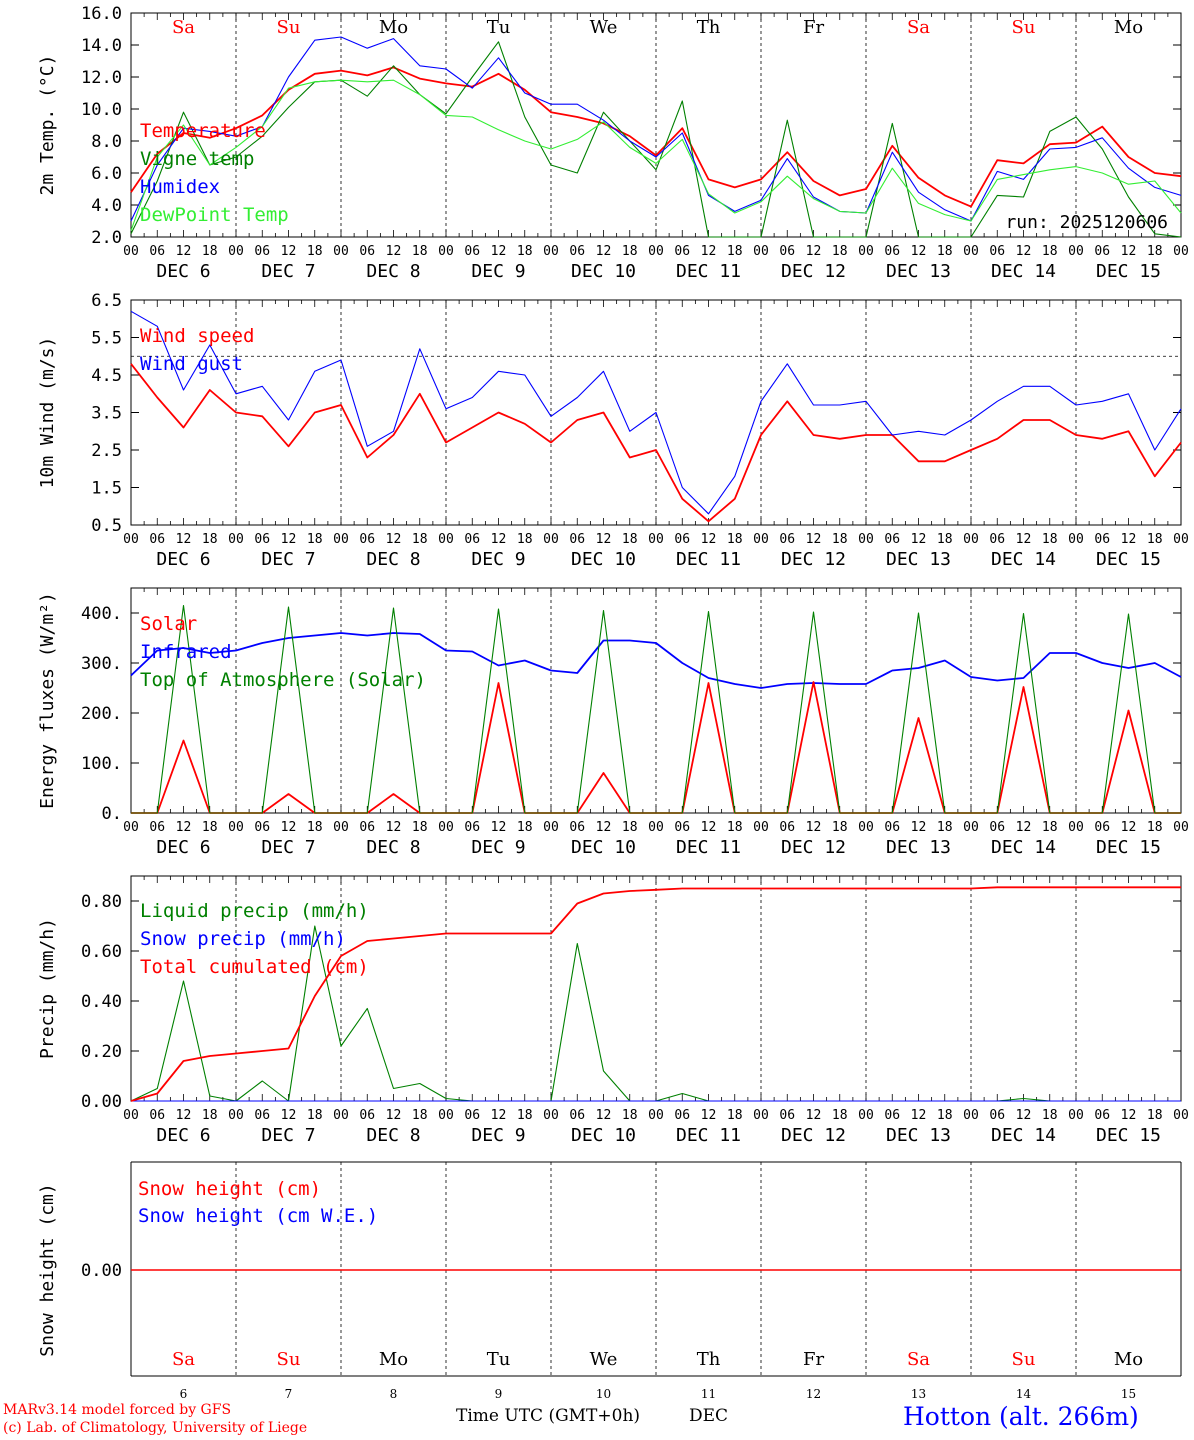  I want to click on x-axis-title: Time UTC (GMT+0h), so click(548, 1416).